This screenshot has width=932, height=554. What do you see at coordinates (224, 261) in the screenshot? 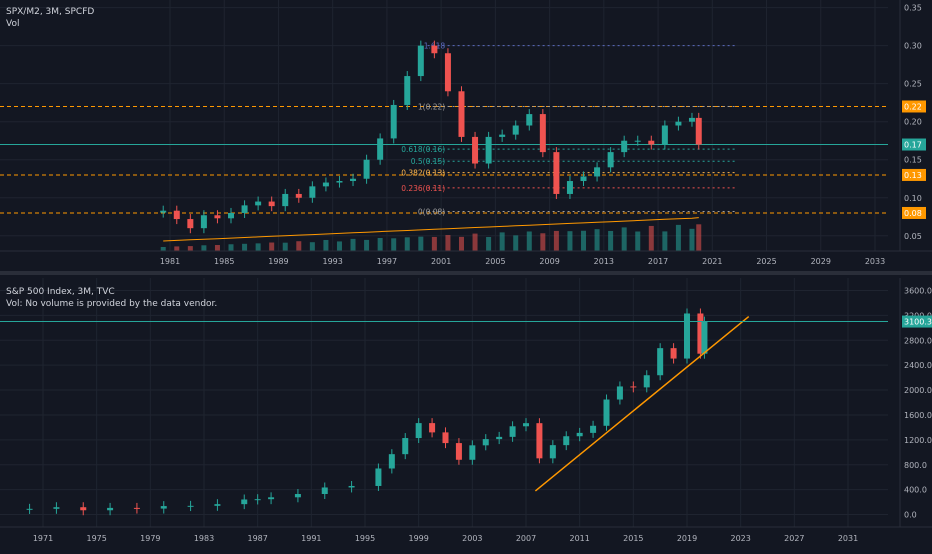
I see `top-x-tick-1985: 1985` at bounding box center [224, 261].